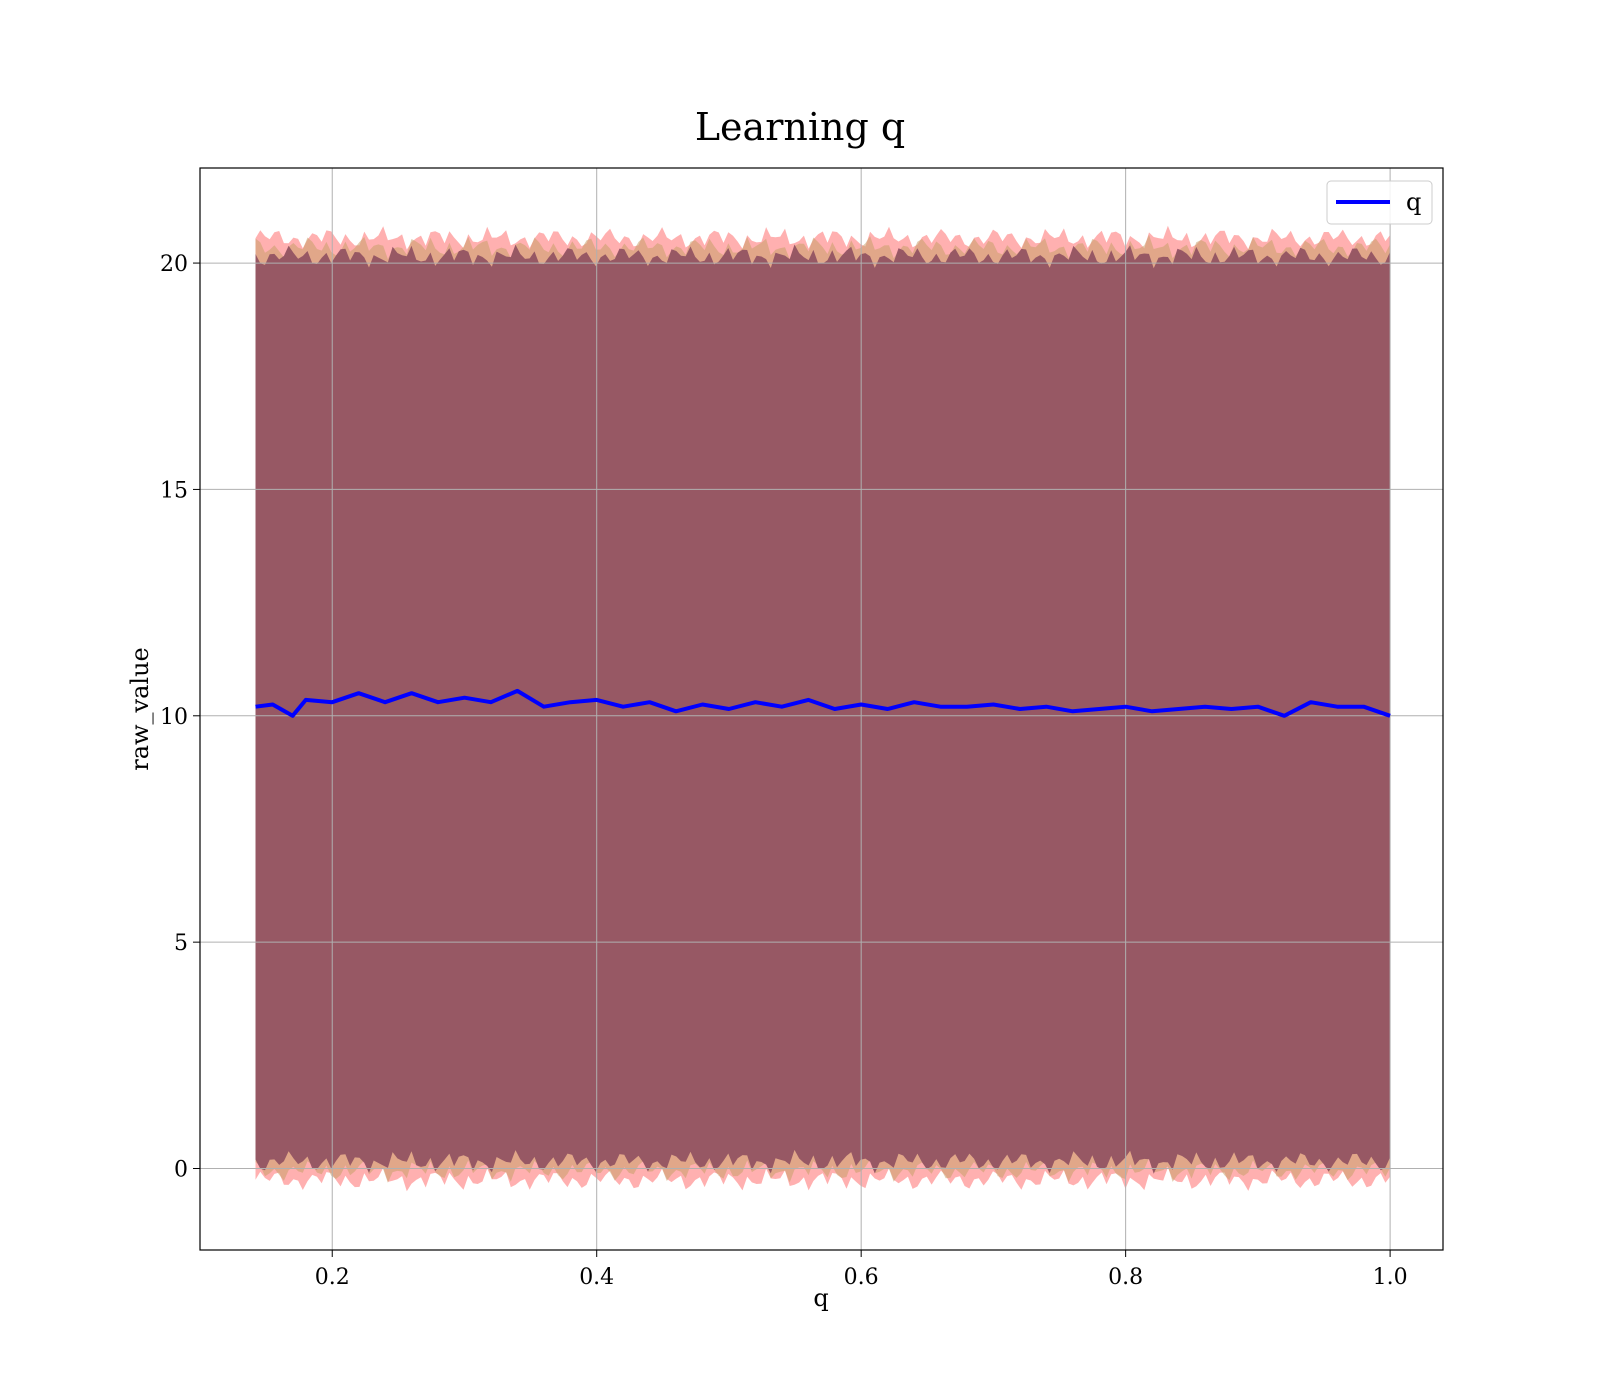  What do you see at coordinates (174, 490) in the screenshot?
I see `y-tick-label: 15` at bounding box center [174, 490].